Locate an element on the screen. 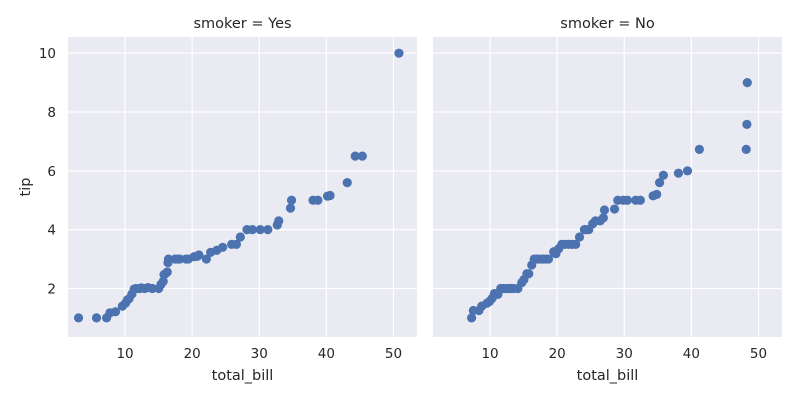  x-axis-label-smoker-no: total_bill is located at coordinates (608, 376).